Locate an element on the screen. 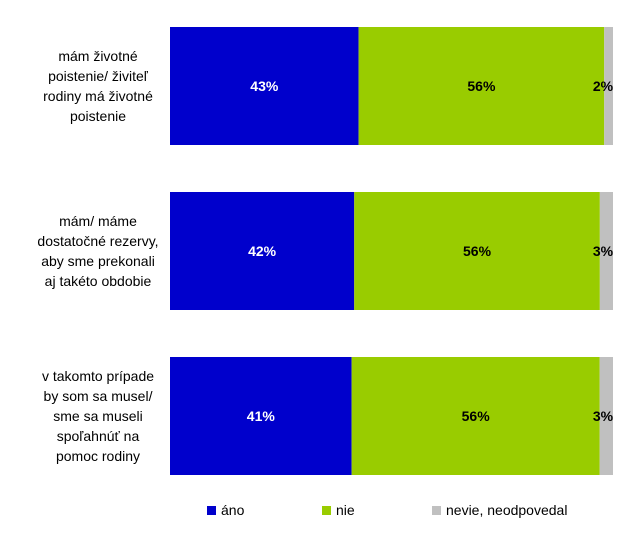 The width and height of the screenshot is (631, 544). category-label-line: v takomto prípade is located at coordinates (98, 376).